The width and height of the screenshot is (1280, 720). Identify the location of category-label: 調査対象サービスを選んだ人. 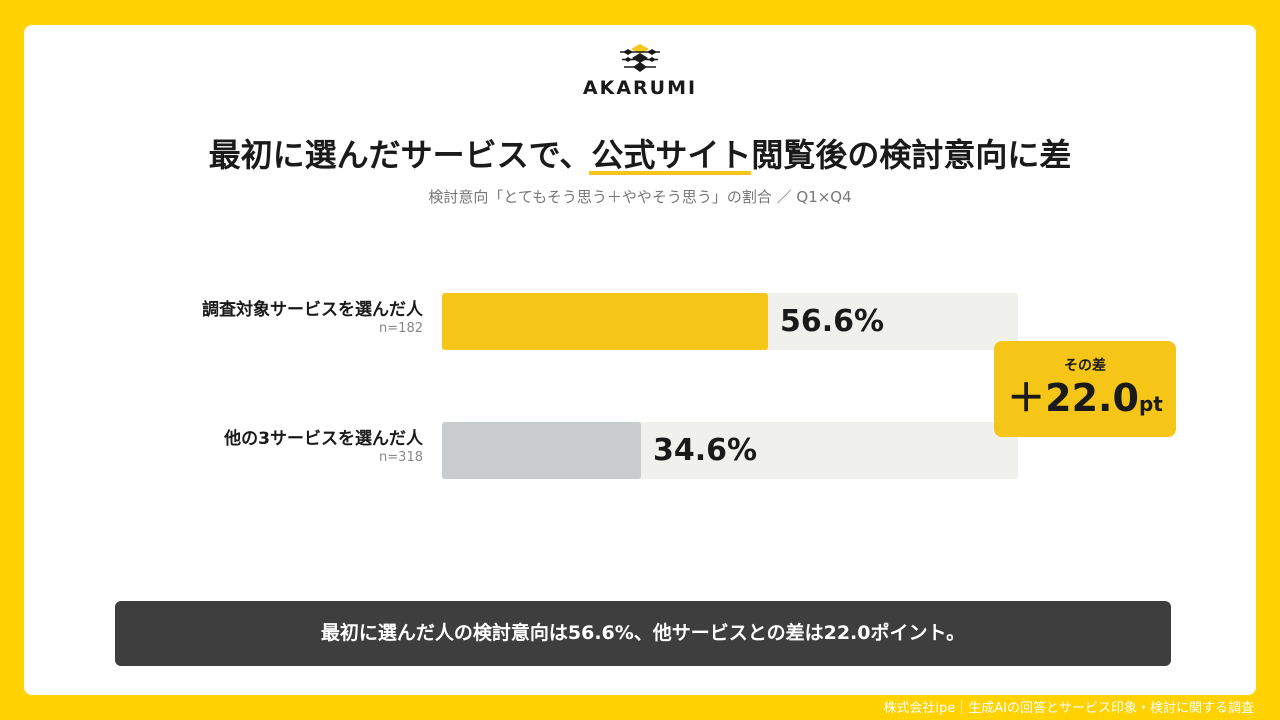
(312, 310).